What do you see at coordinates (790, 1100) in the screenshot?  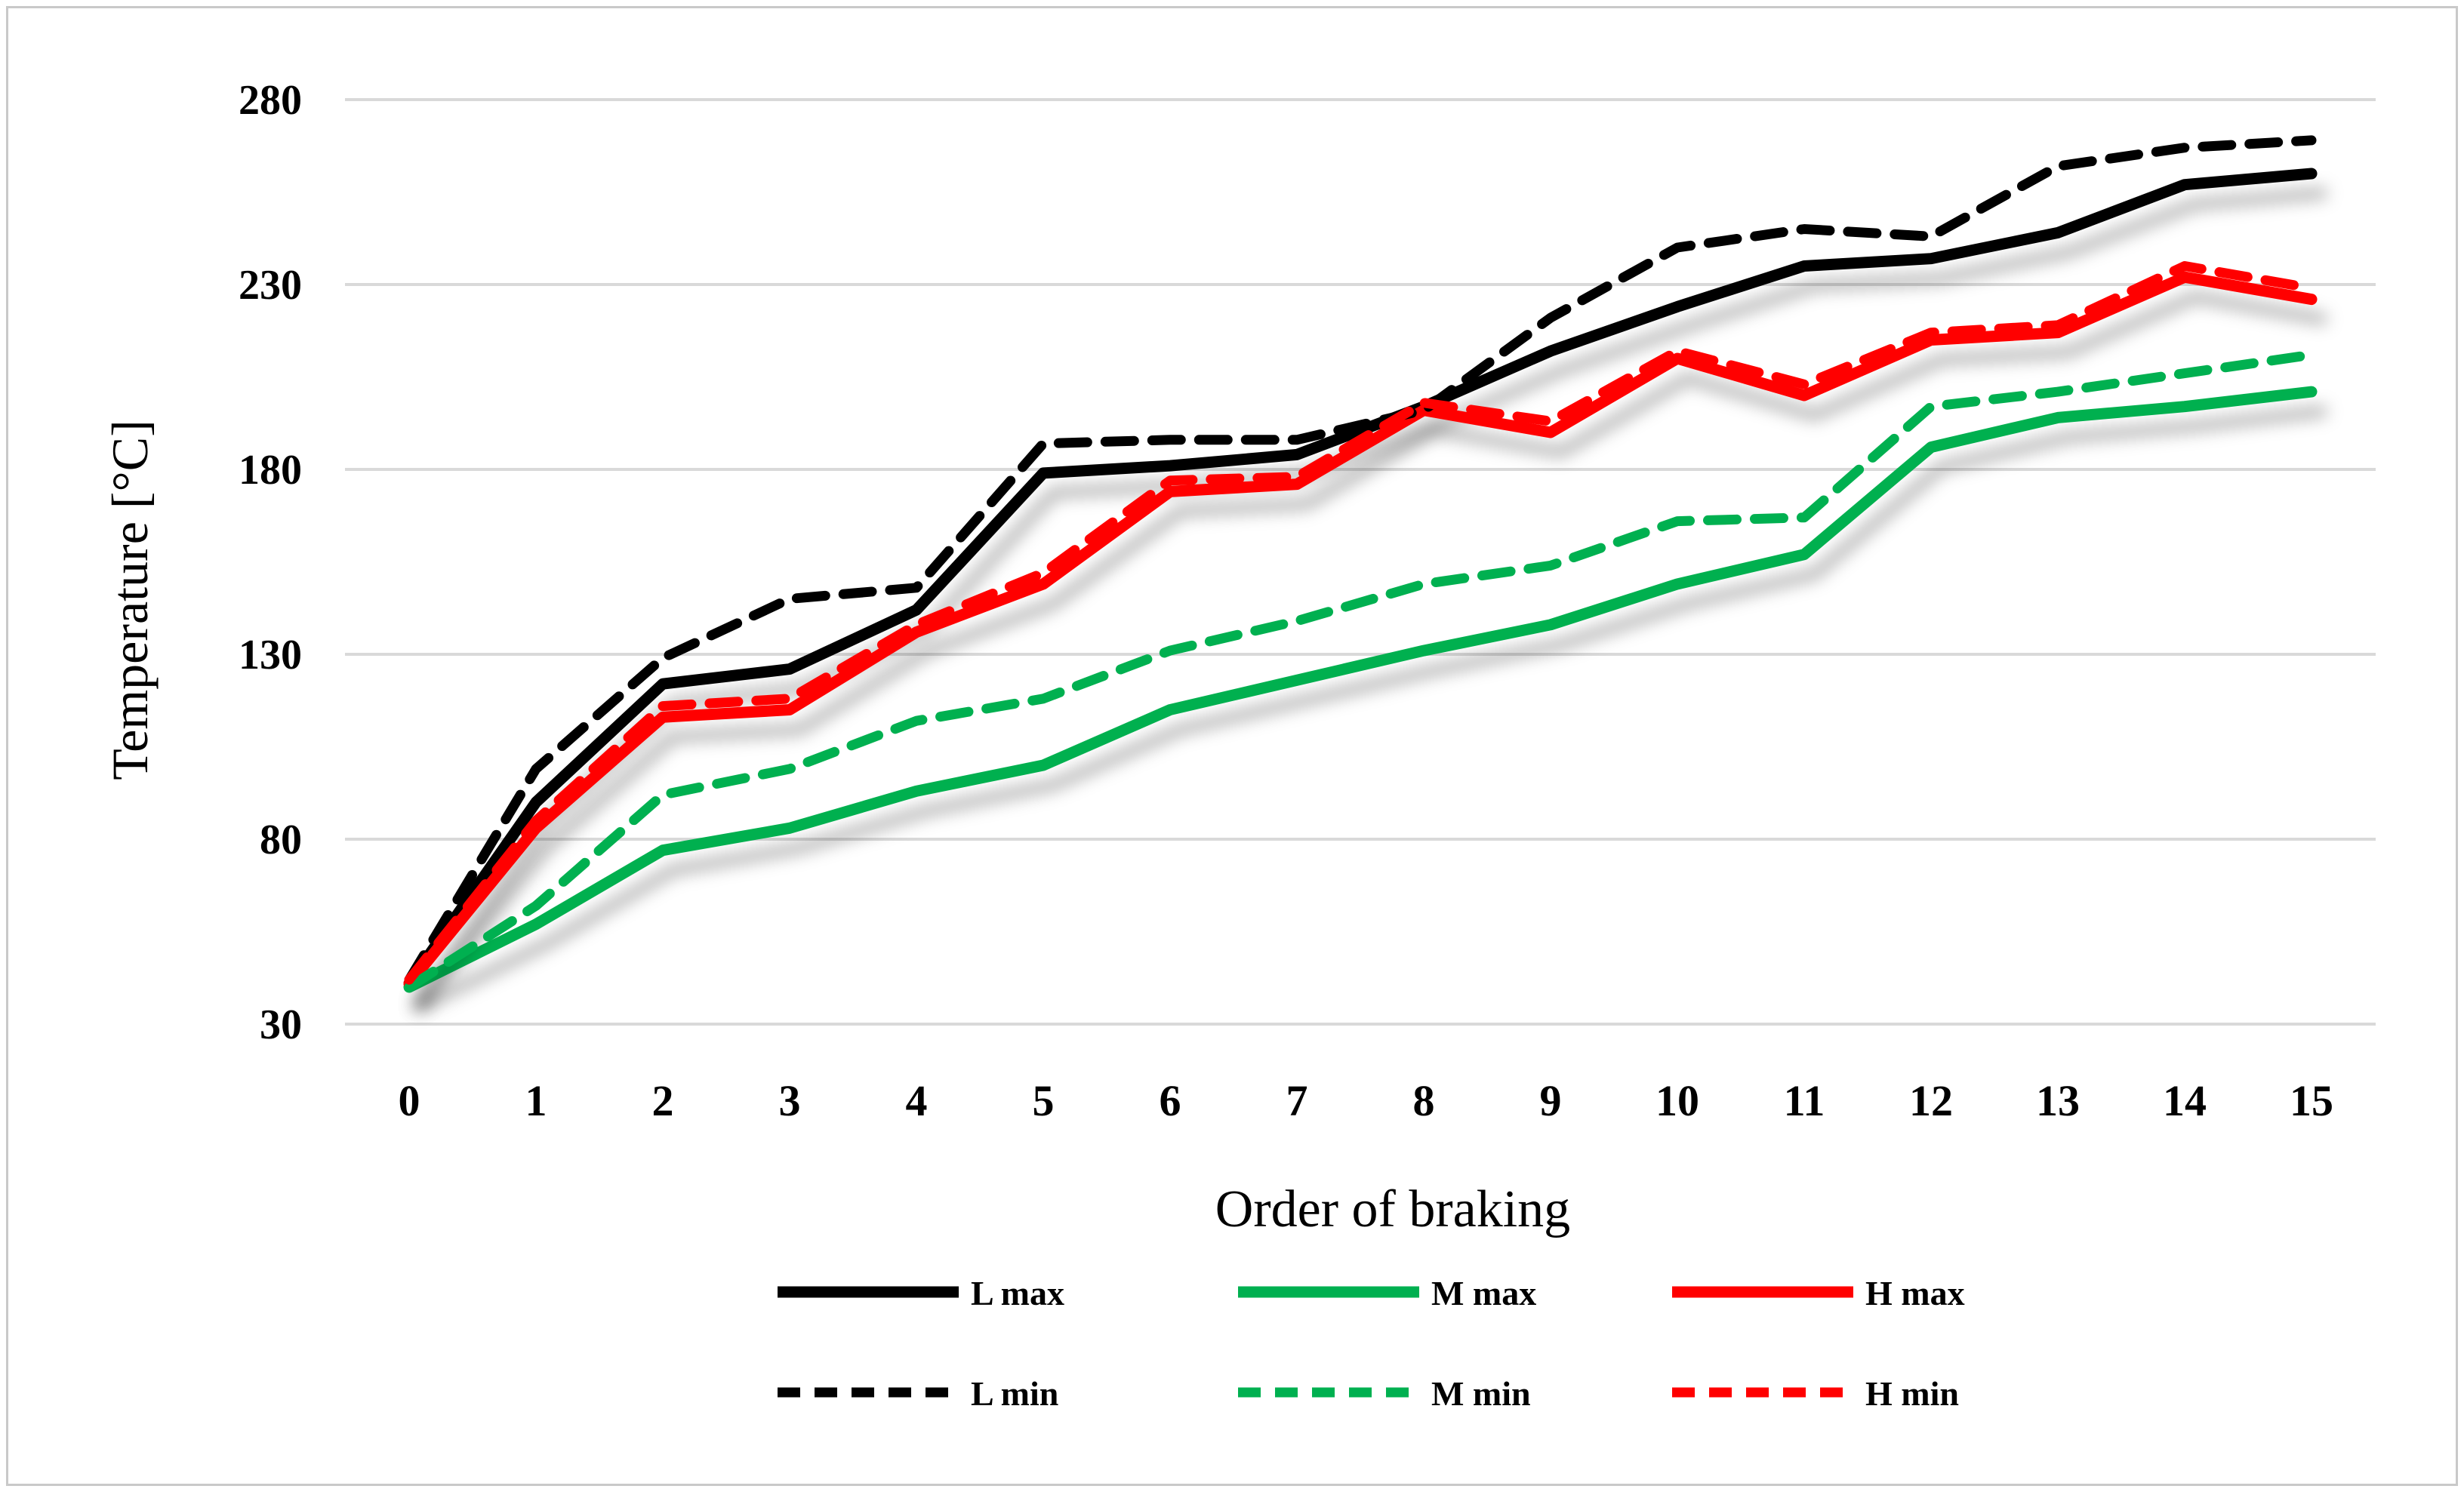 I see `x-tick-label-3: 3` at bounding box center [790, 1100].